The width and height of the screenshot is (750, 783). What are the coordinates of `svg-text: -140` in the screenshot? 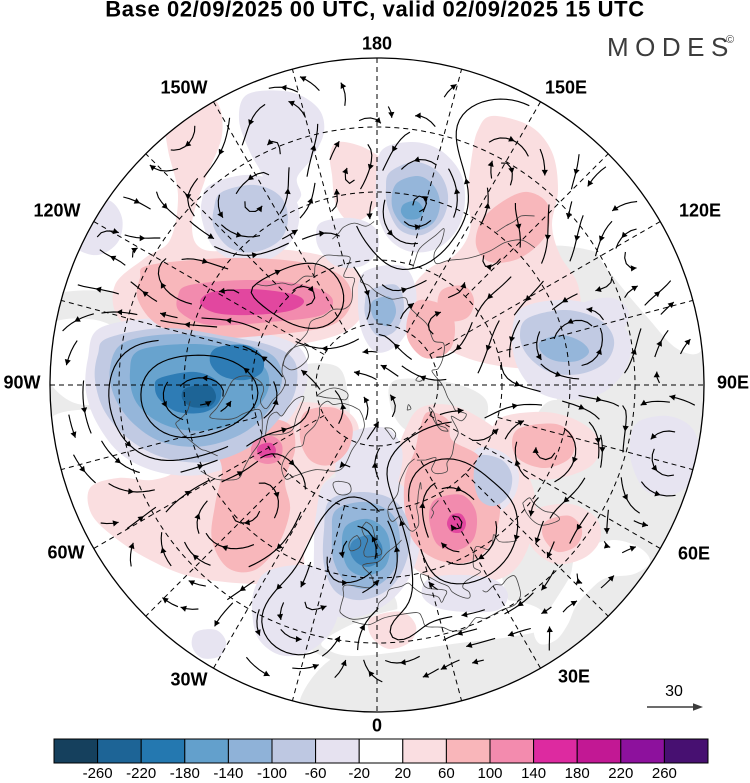 It's located at (228, 773).